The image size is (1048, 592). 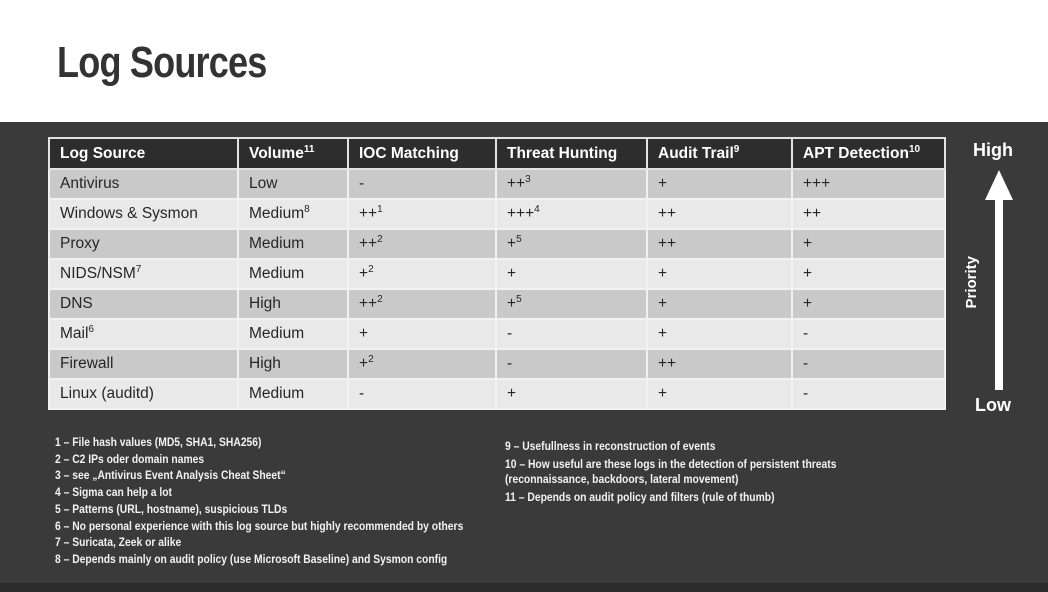 What do you see at coordinates (993, 150) in the screenshot?
I see `priority-high-label: High` at bounding box center [993, 150].